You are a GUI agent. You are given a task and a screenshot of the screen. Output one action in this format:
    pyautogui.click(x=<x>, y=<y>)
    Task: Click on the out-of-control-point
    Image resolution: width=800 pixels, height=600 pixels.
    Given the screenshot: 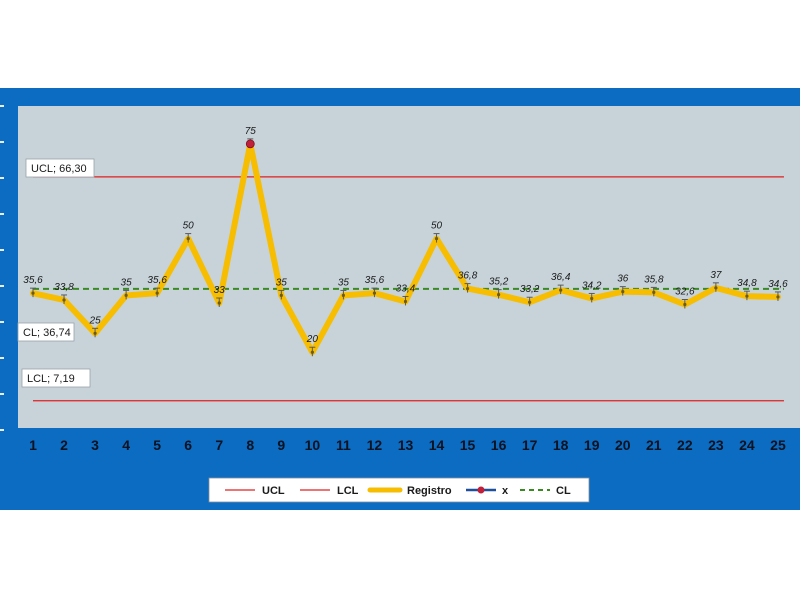 What is the action you would take?
    pyautogui.click(x=250, y=144)
    